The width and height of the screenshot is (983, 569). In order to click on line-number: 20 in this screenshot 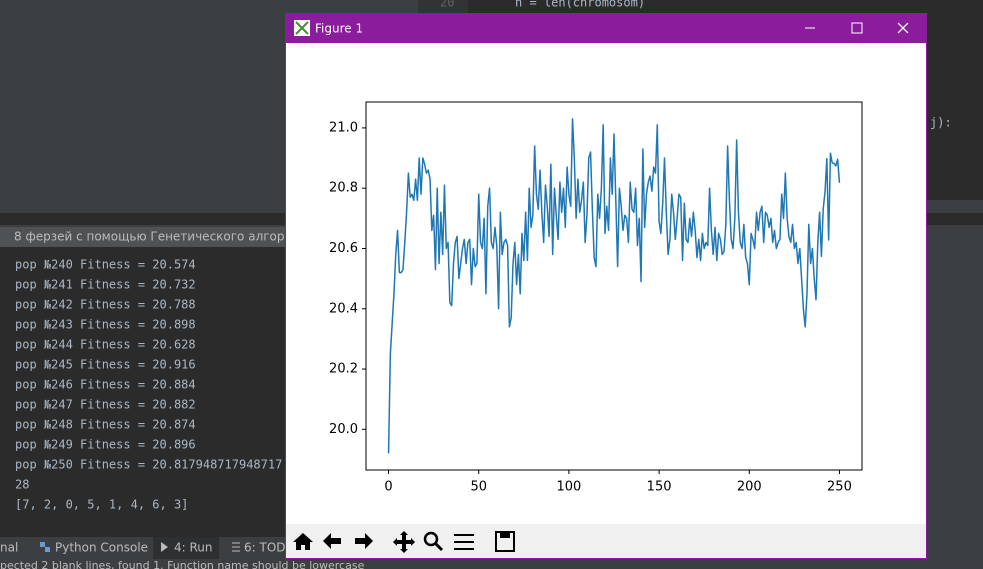, I will do `click(447, 5)`.